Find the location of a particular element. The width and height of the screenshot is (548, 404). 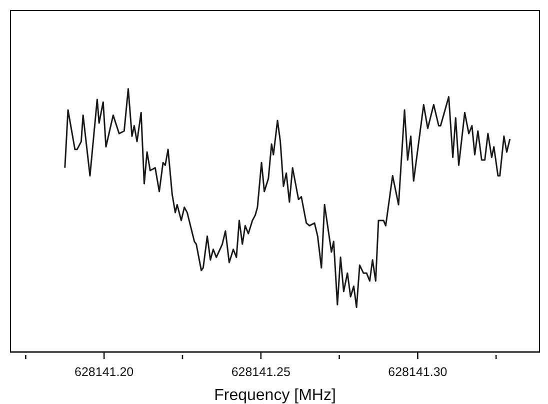

x-axis-title: Frequency [MHz] is located at coordinates (275, 395).